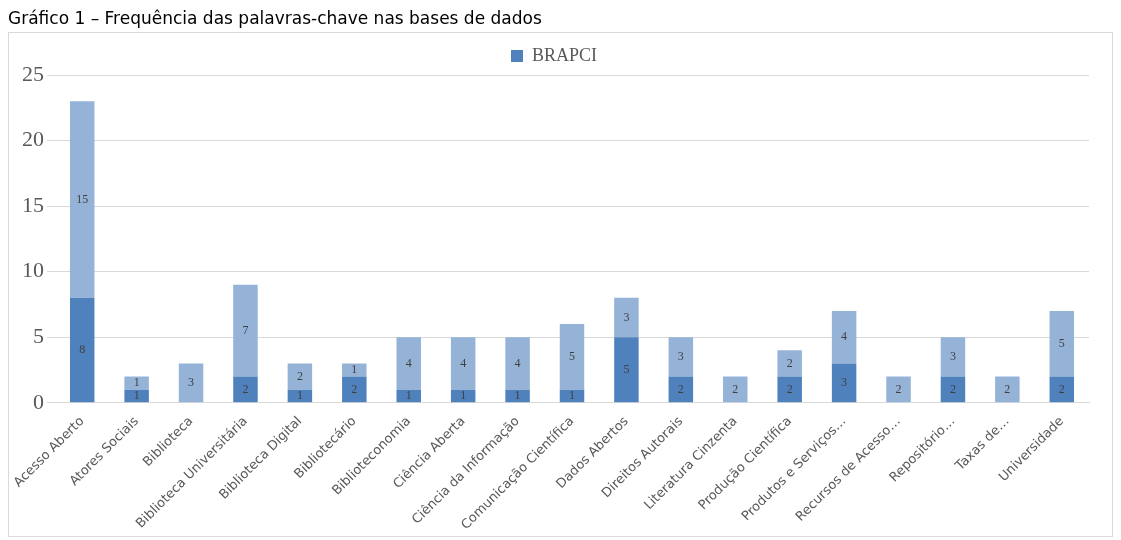 This screenshot has height=540, width=1121. Describe the element at coordinates (33, 73) in the screenshot. I see `y-tick-label: 25` at that location.